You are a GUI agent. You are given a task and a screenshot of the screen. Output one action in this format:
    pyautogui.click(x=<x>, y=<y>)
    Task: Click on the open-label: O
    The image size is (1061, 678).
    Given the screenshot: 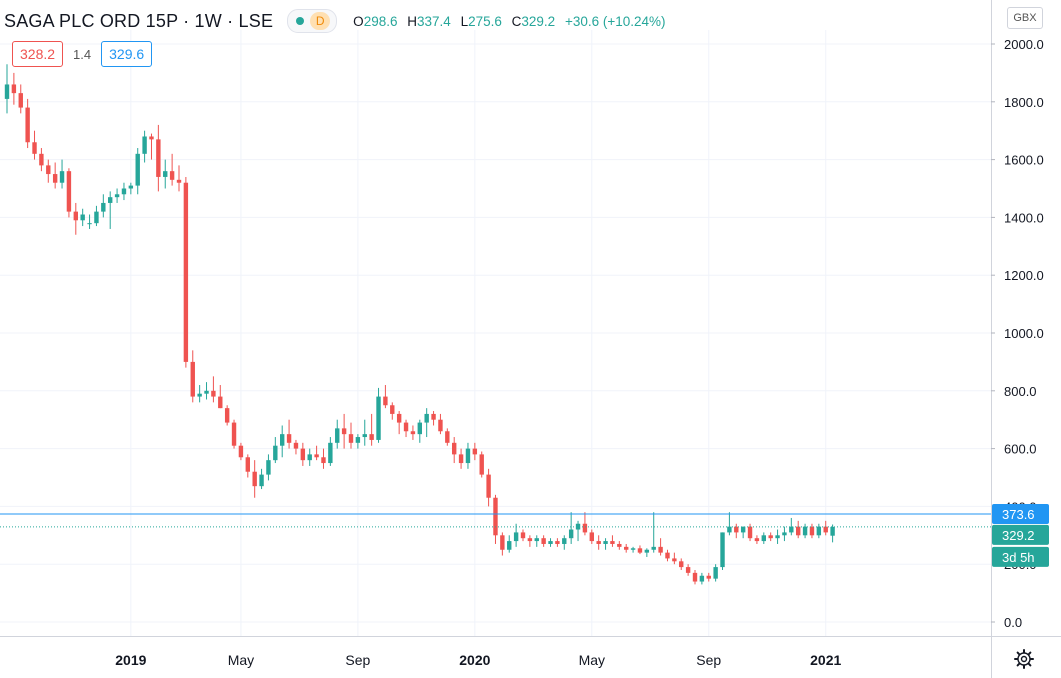 What is the action you would take?
    pyautogui.click(x=358, y=21)
    